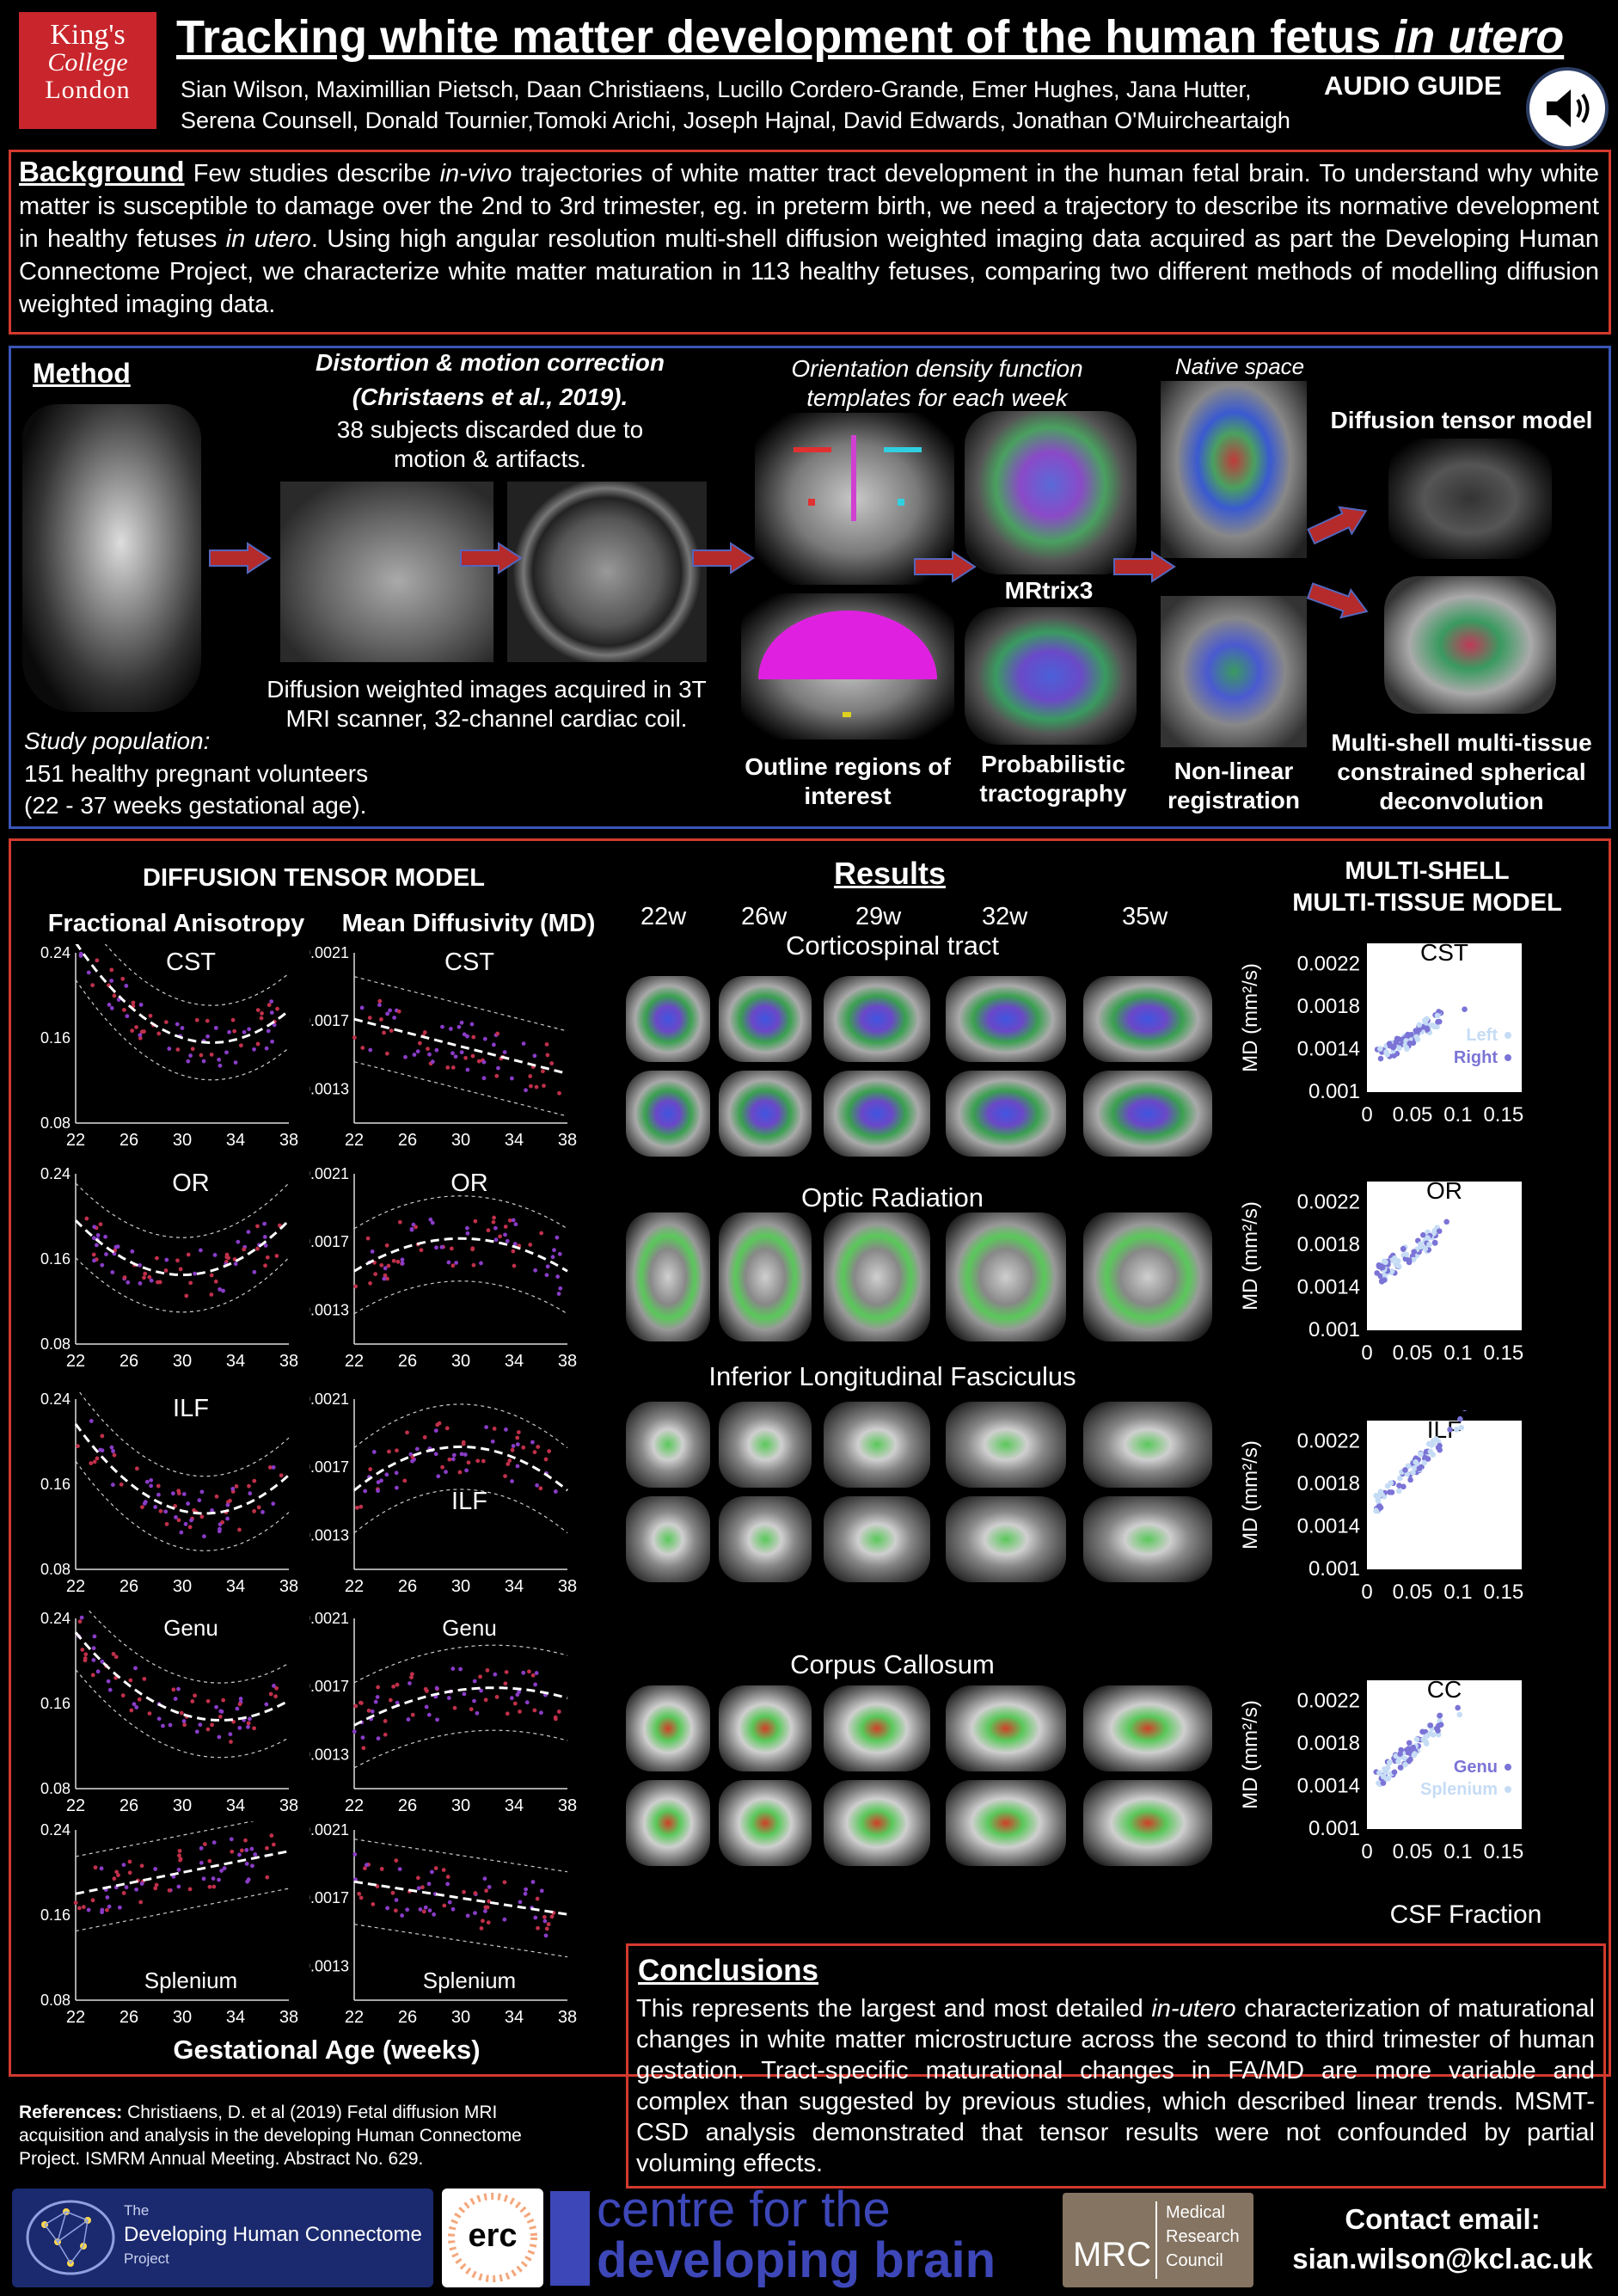 The width and height of the screenshot is (1618, 2296). What do you see at coordinates (1567, 108) in the screenshot?
I see `speaker-icon` at bounding box center [1567, 108].